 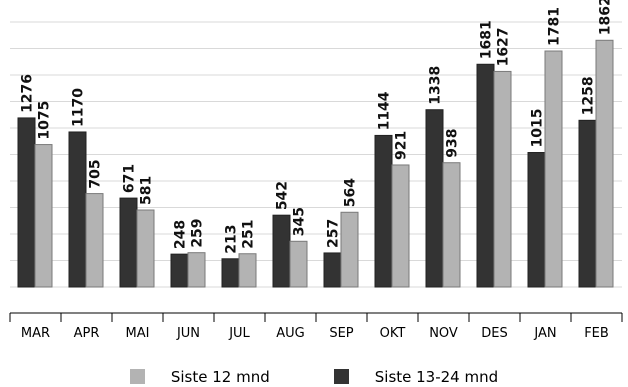 What do you see at coordinates (28, 93) in the screenshot?
I see `value-label-siste-13-24-mar: 1276` at bounding box center [28, 93].